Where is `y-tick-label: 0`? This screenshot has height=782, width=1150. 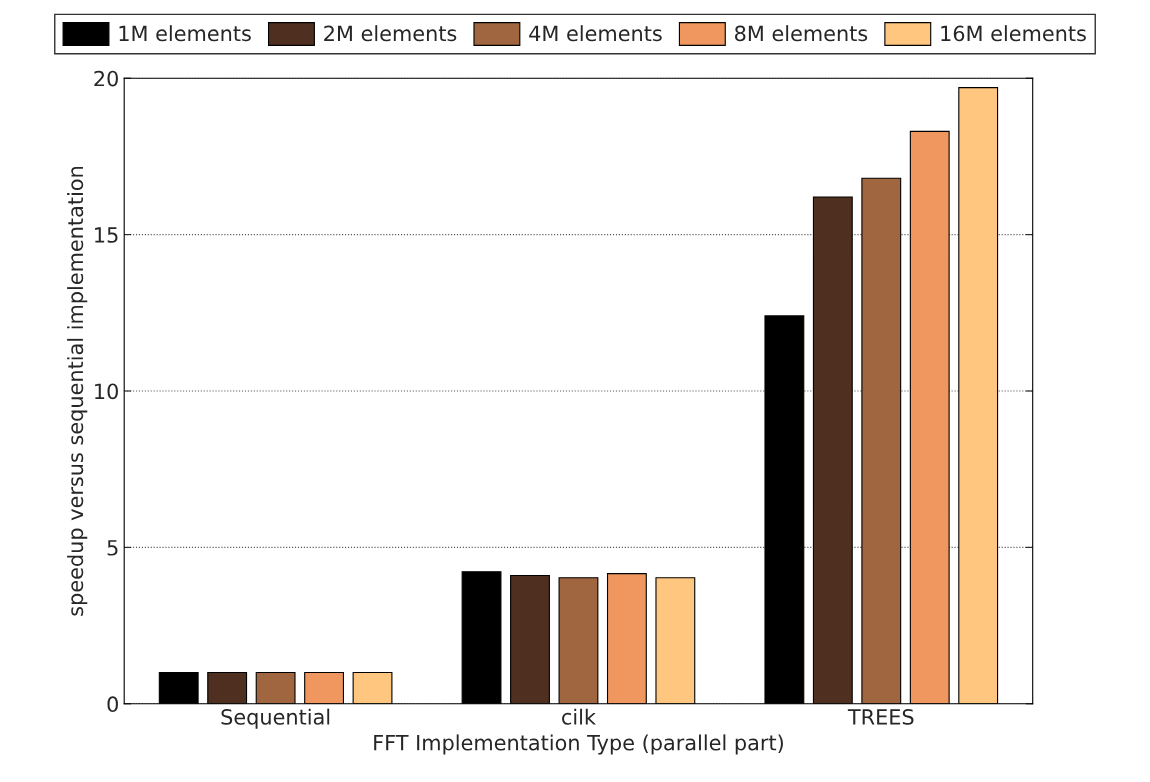 y-tick-label: 0 is located at coordinates (112, 704).